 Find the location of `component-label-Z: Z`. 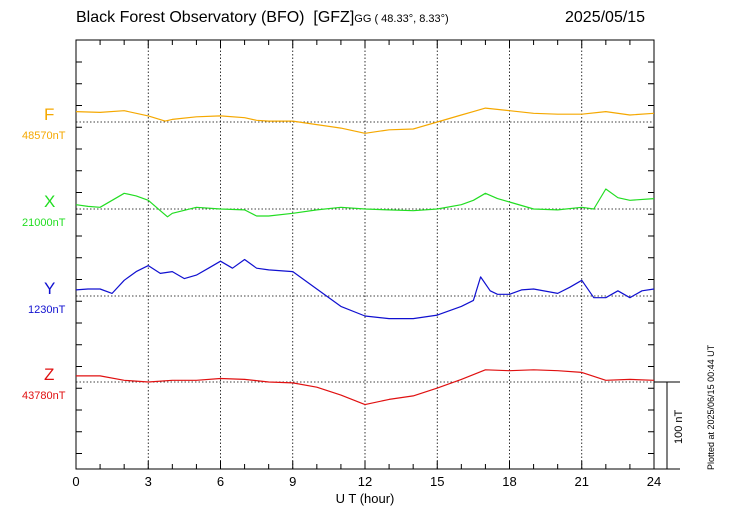

component-label-Z: Z is located at coordinates (49, 374).